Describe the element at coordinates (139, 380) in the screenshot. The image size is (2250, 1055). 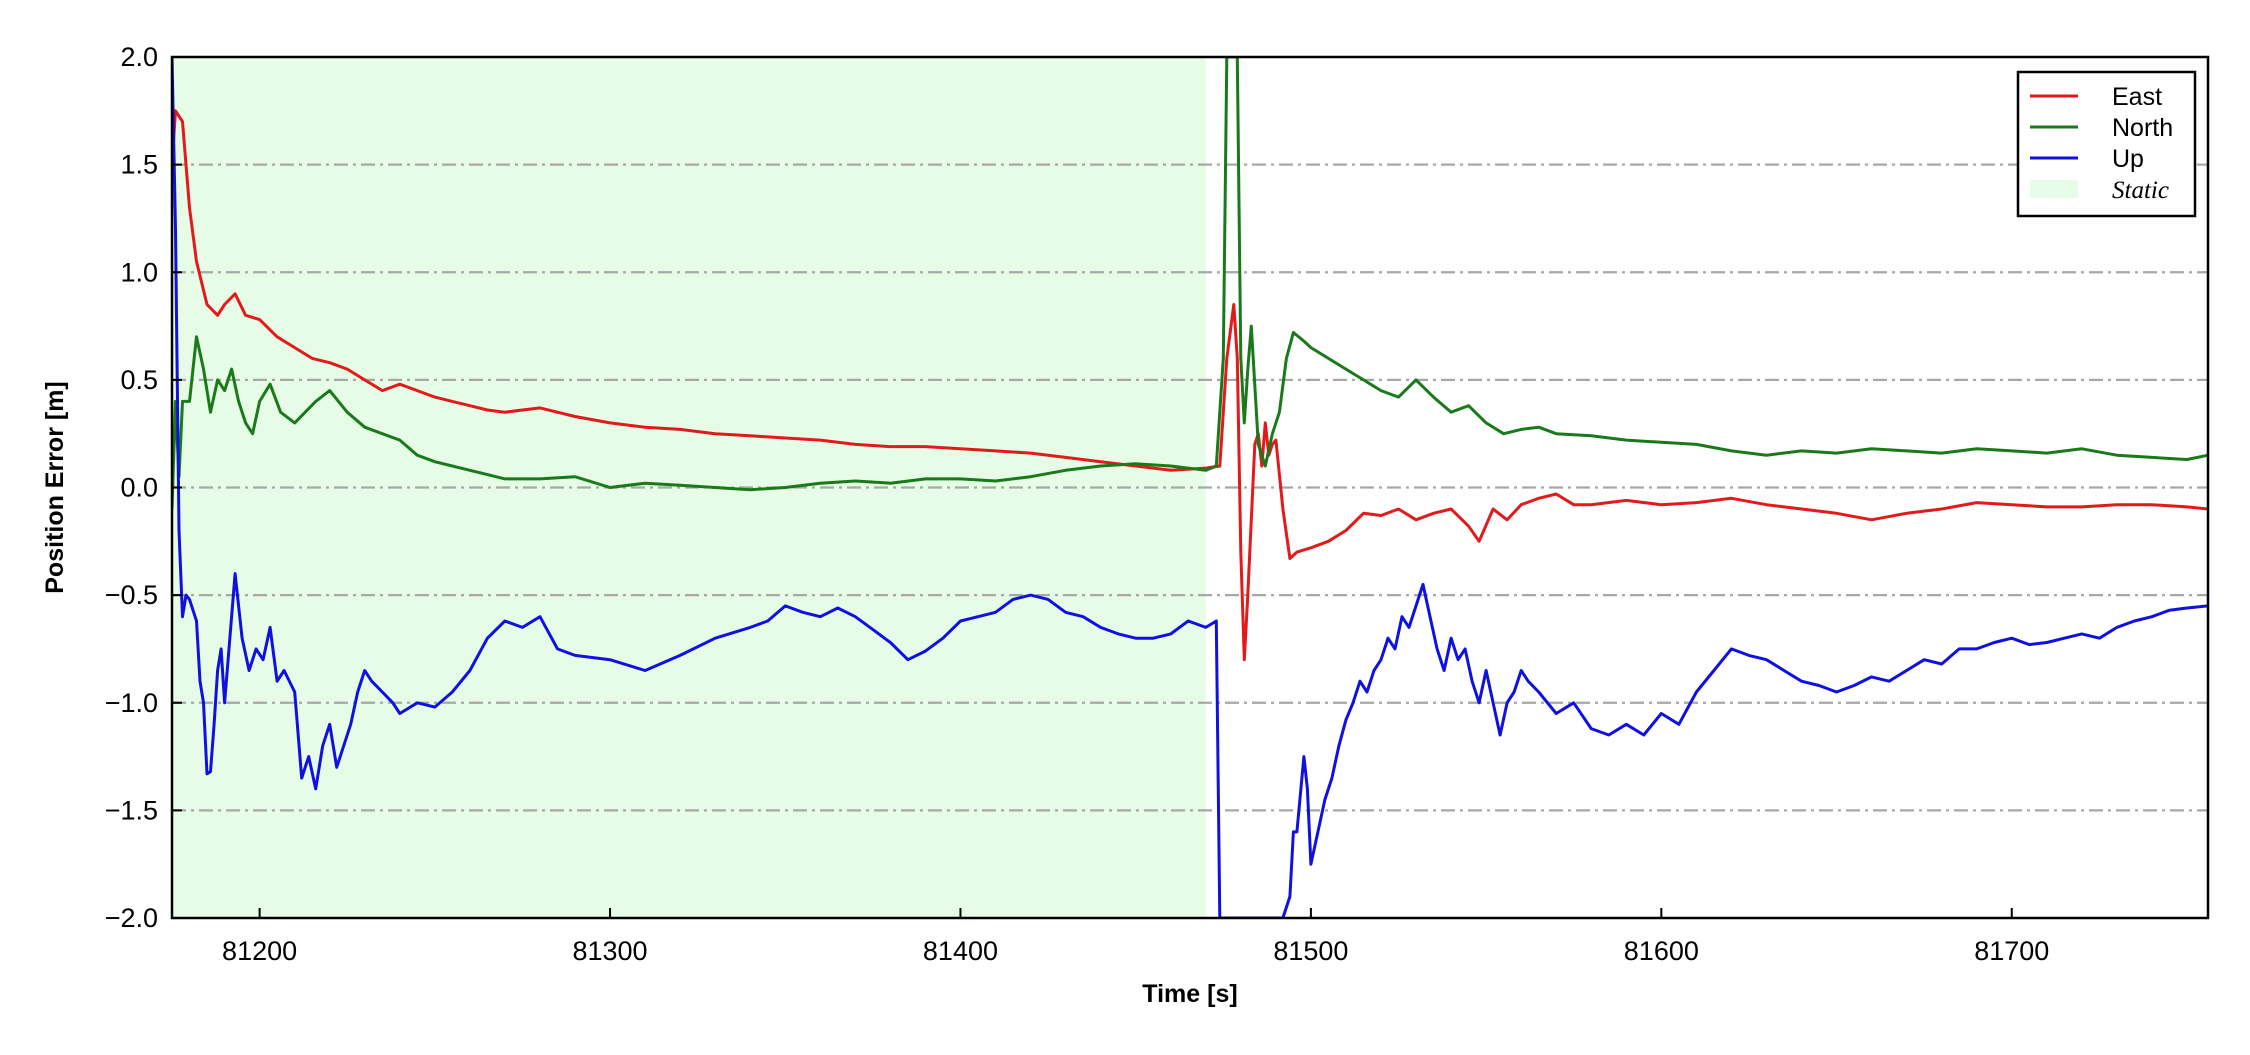
I see `y-tick-label: 0.5` at that location.